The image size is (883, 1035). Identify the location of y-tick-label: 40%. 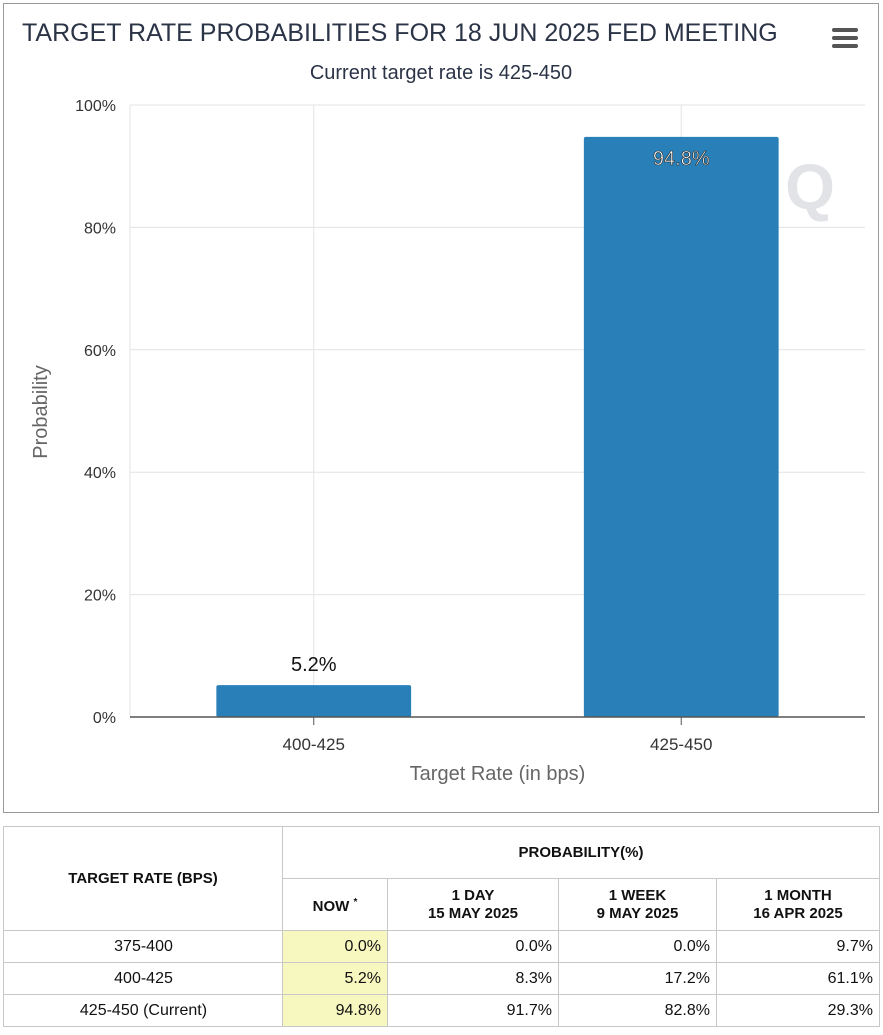
(100, 473).